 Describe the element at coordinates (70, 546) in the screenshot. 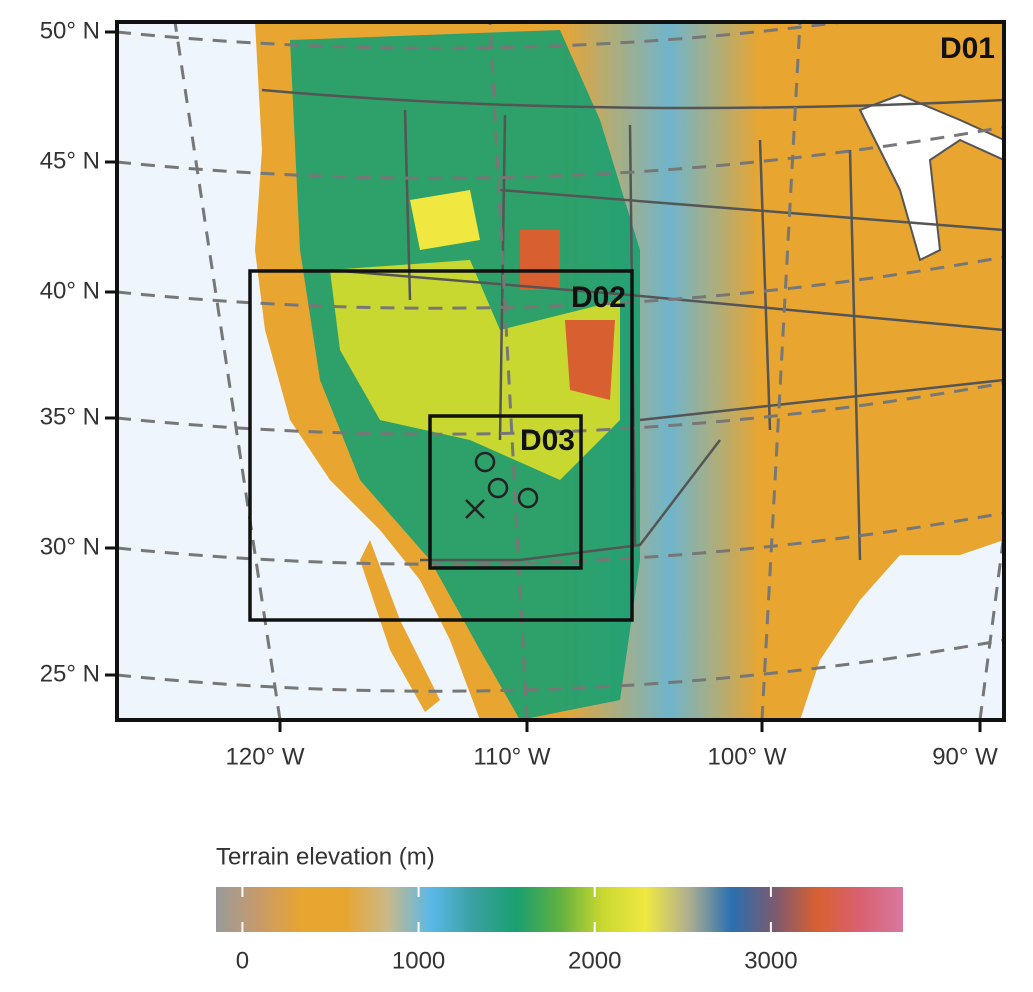

I see `lat-label: 30° N` at that location.